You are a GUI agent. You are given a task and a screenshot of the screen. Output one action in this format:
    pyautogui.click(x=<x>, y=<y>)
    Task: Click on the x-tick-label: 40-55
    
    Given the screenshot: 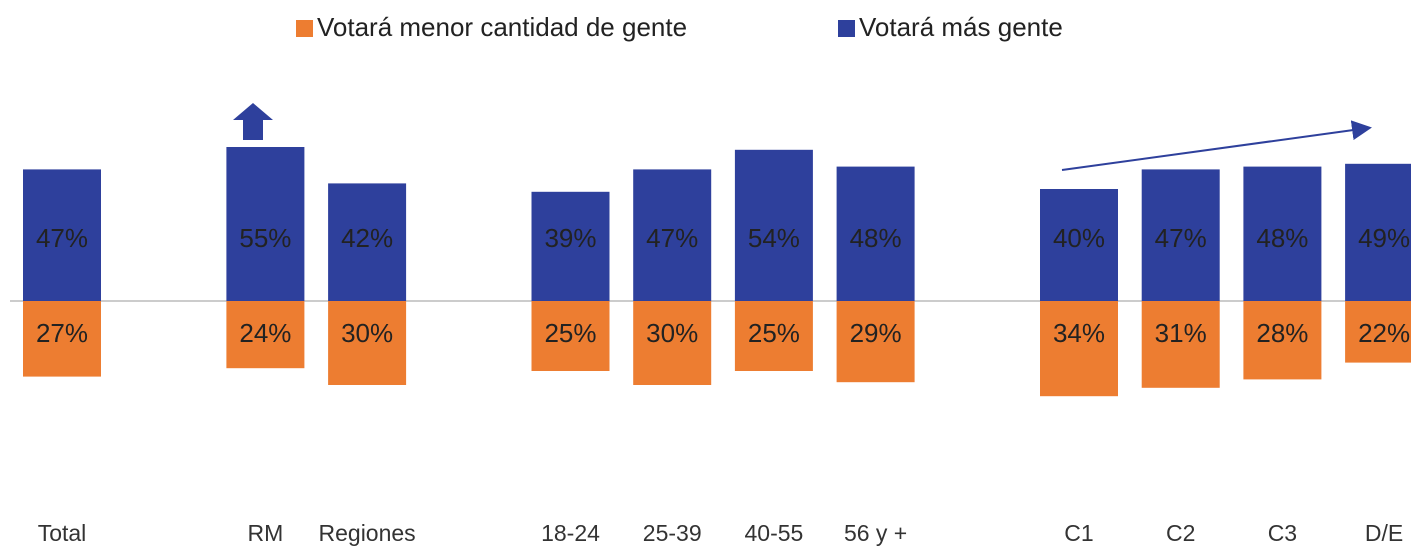 What is the action you would take?
    pyautogui.click(x=773, y=533)
    